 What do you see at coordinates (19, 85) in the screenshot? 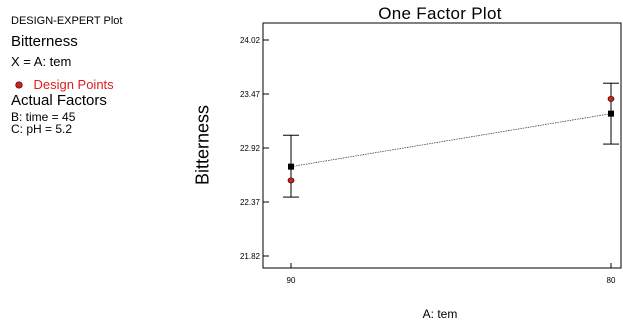
I see `design-point-icon` at bounding box center [19, 85].